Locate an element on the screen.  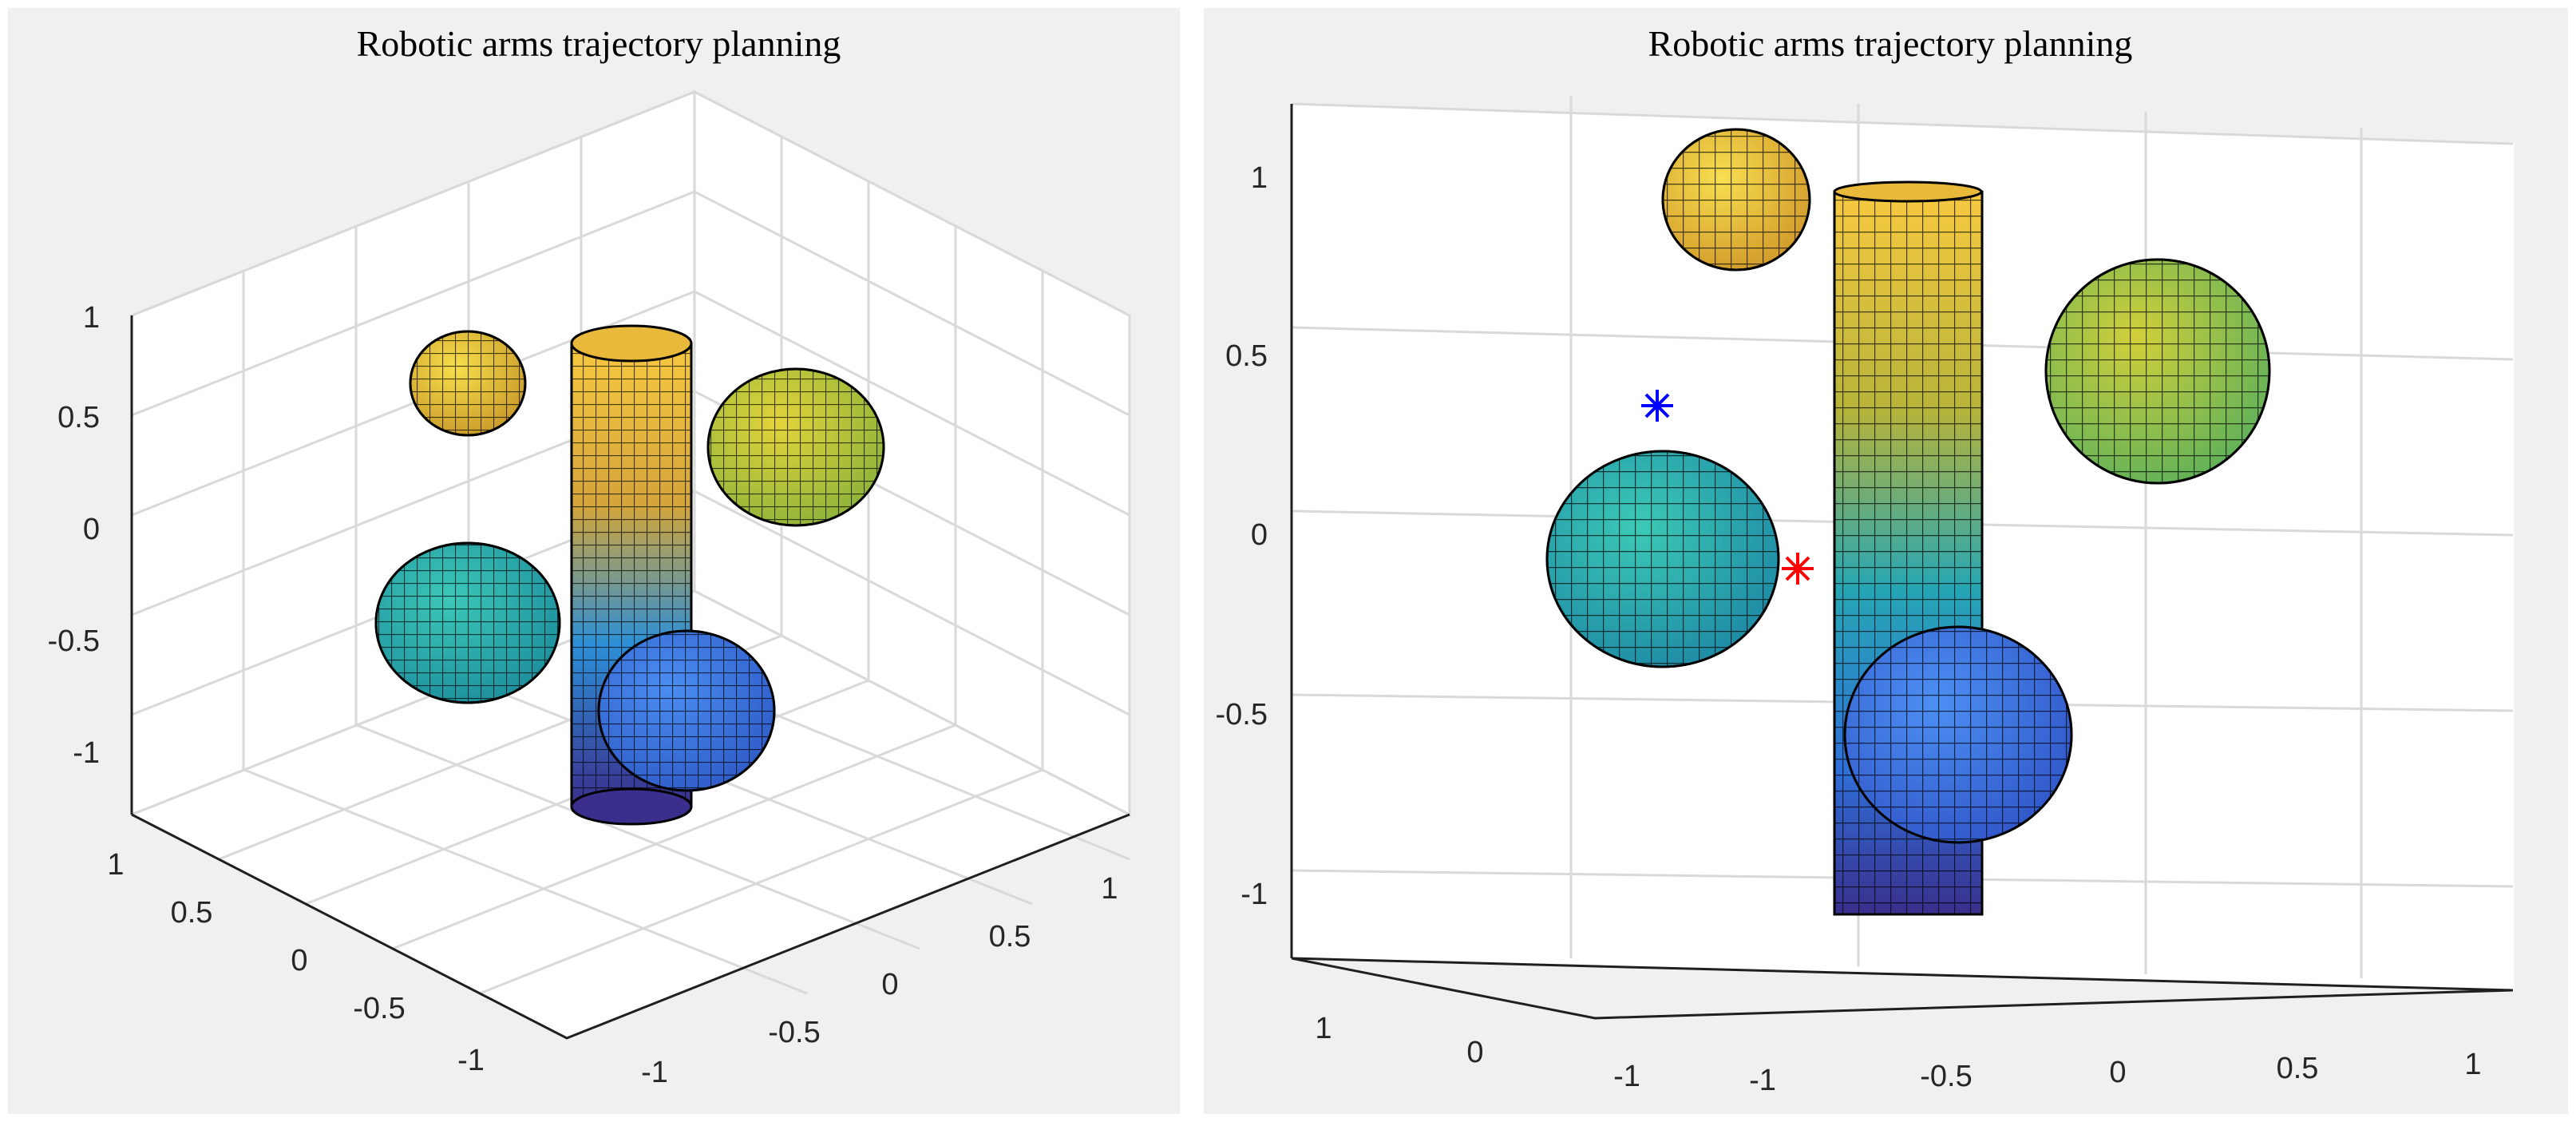
sphere-left is located at coordinates (1663, 559).